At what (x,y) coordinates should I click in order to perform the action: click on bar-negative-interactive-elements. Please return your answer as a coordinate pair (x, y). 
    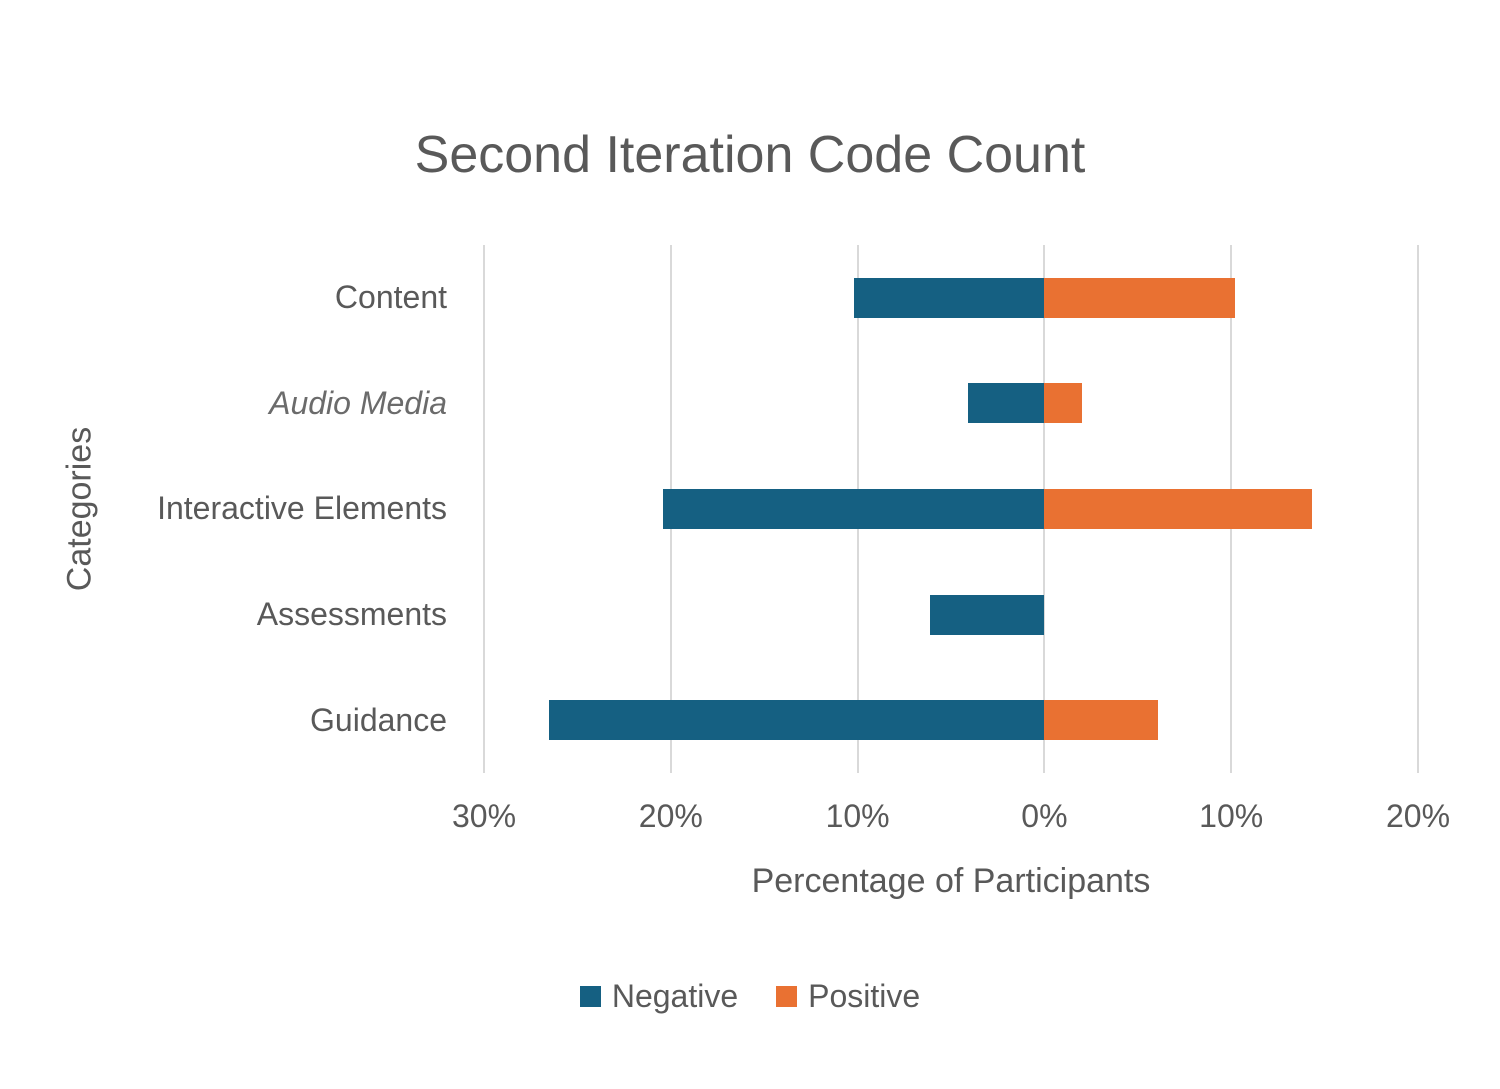
    Looking at the image, I should click on (854, 508).